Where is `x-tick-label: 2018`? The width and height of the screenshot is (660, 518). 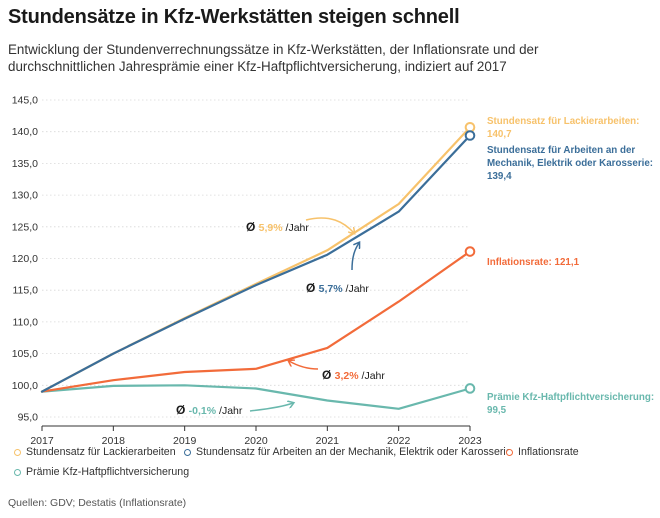 x-tick-label: 2018 is located at coordinates (114, 441).